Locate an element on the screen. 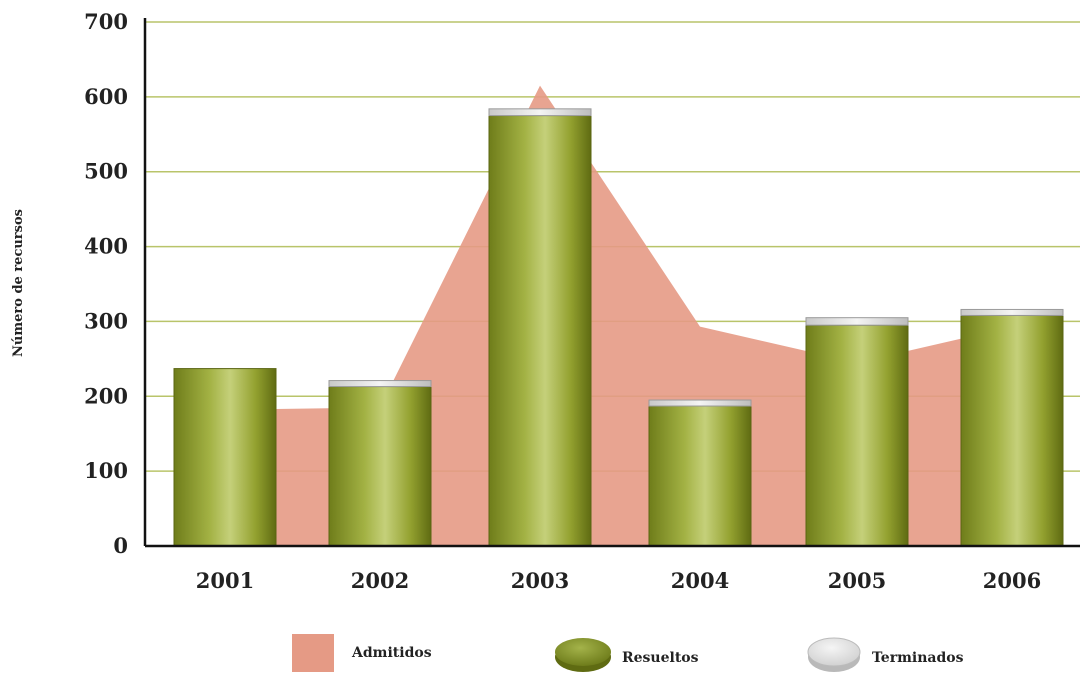 This screenshot has height=675, width=1083. y-tick-label: 200 is located at coordinates (106, 395).